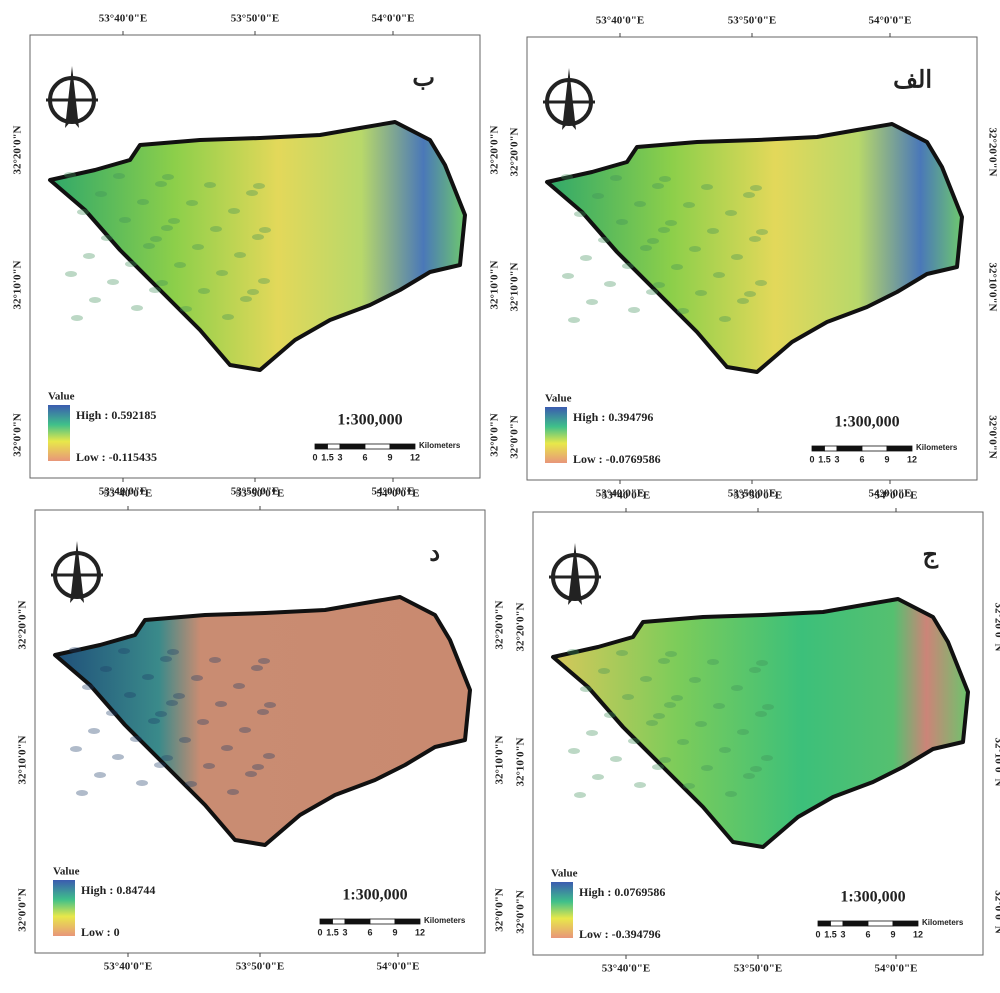  I want to click on scalebar-tick-label: 12, so click(918, 934).